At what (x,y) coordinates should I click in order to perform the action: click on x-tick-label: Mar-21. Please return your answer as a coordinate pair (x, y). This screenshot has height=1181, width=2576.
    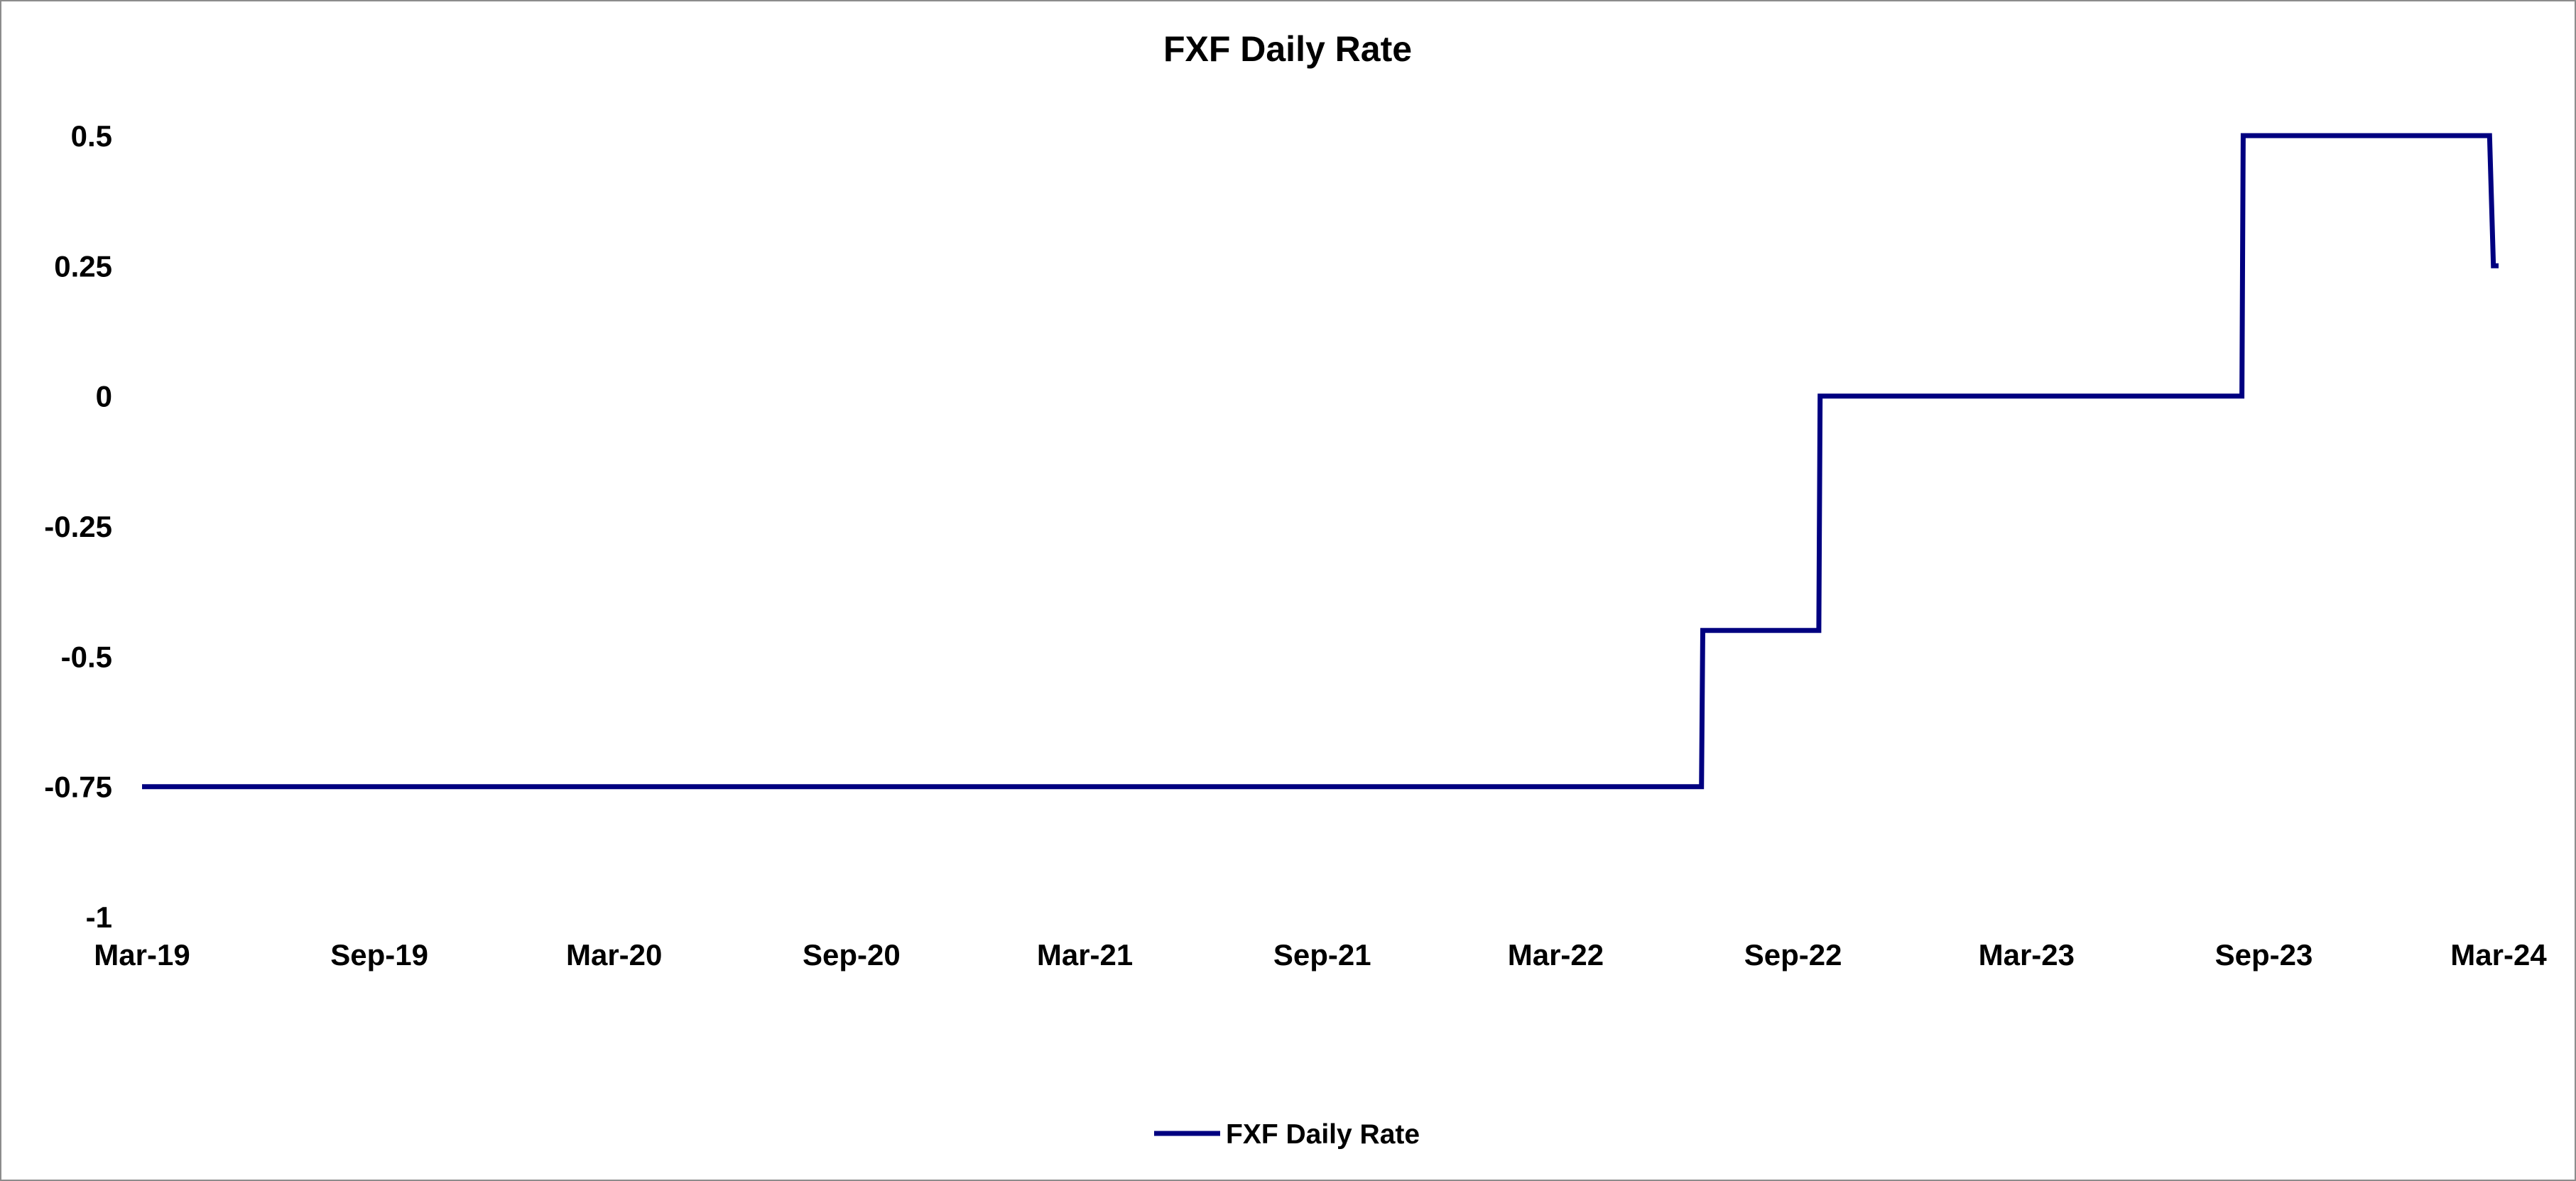
    Looking at the image, I should click on (1085, 955).